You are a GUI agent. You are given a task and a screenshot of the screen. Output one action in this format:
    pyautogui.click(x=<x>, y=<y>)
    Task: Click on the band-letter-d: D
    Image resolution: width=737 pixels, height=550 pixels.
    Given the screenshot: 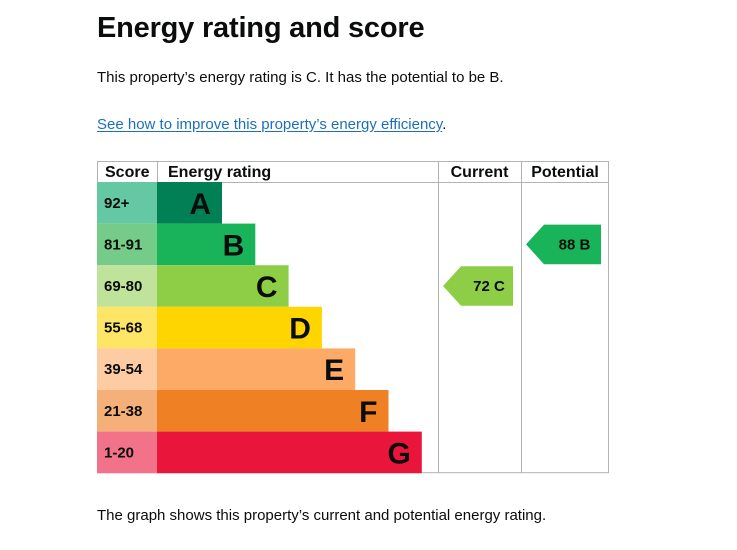 What is the action you would take?
    pyautogui.click(x=300, y=329)
    